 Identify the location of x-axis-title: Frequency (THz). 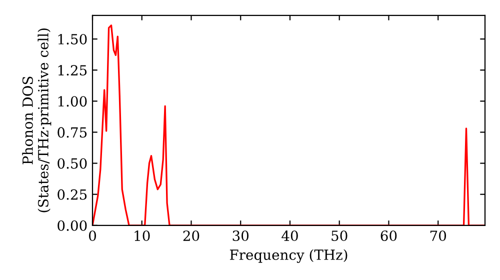
(289, 256).